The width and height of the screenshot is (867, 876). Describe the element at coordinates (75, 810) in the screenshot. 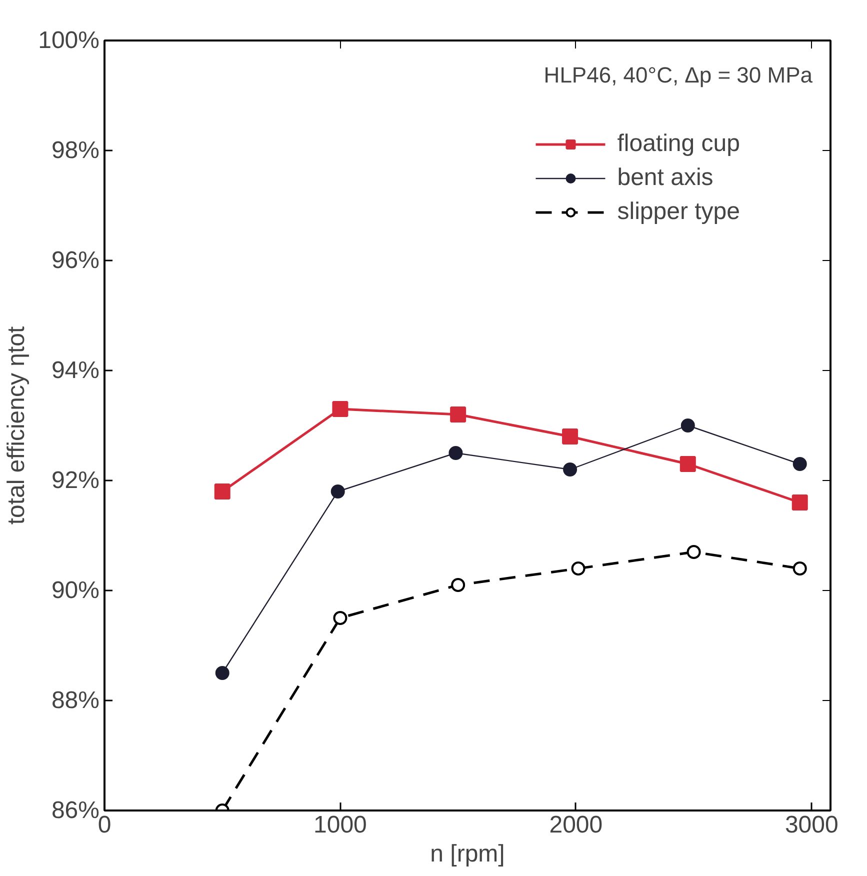

I see `y-tick-label: 86%` at that location.